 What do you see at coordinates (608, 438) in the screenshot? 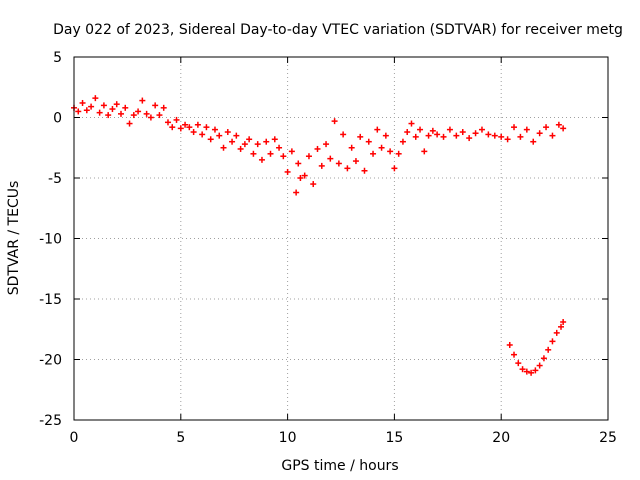
I see `x-tick-label: 25` at bounding box center [608, 438].